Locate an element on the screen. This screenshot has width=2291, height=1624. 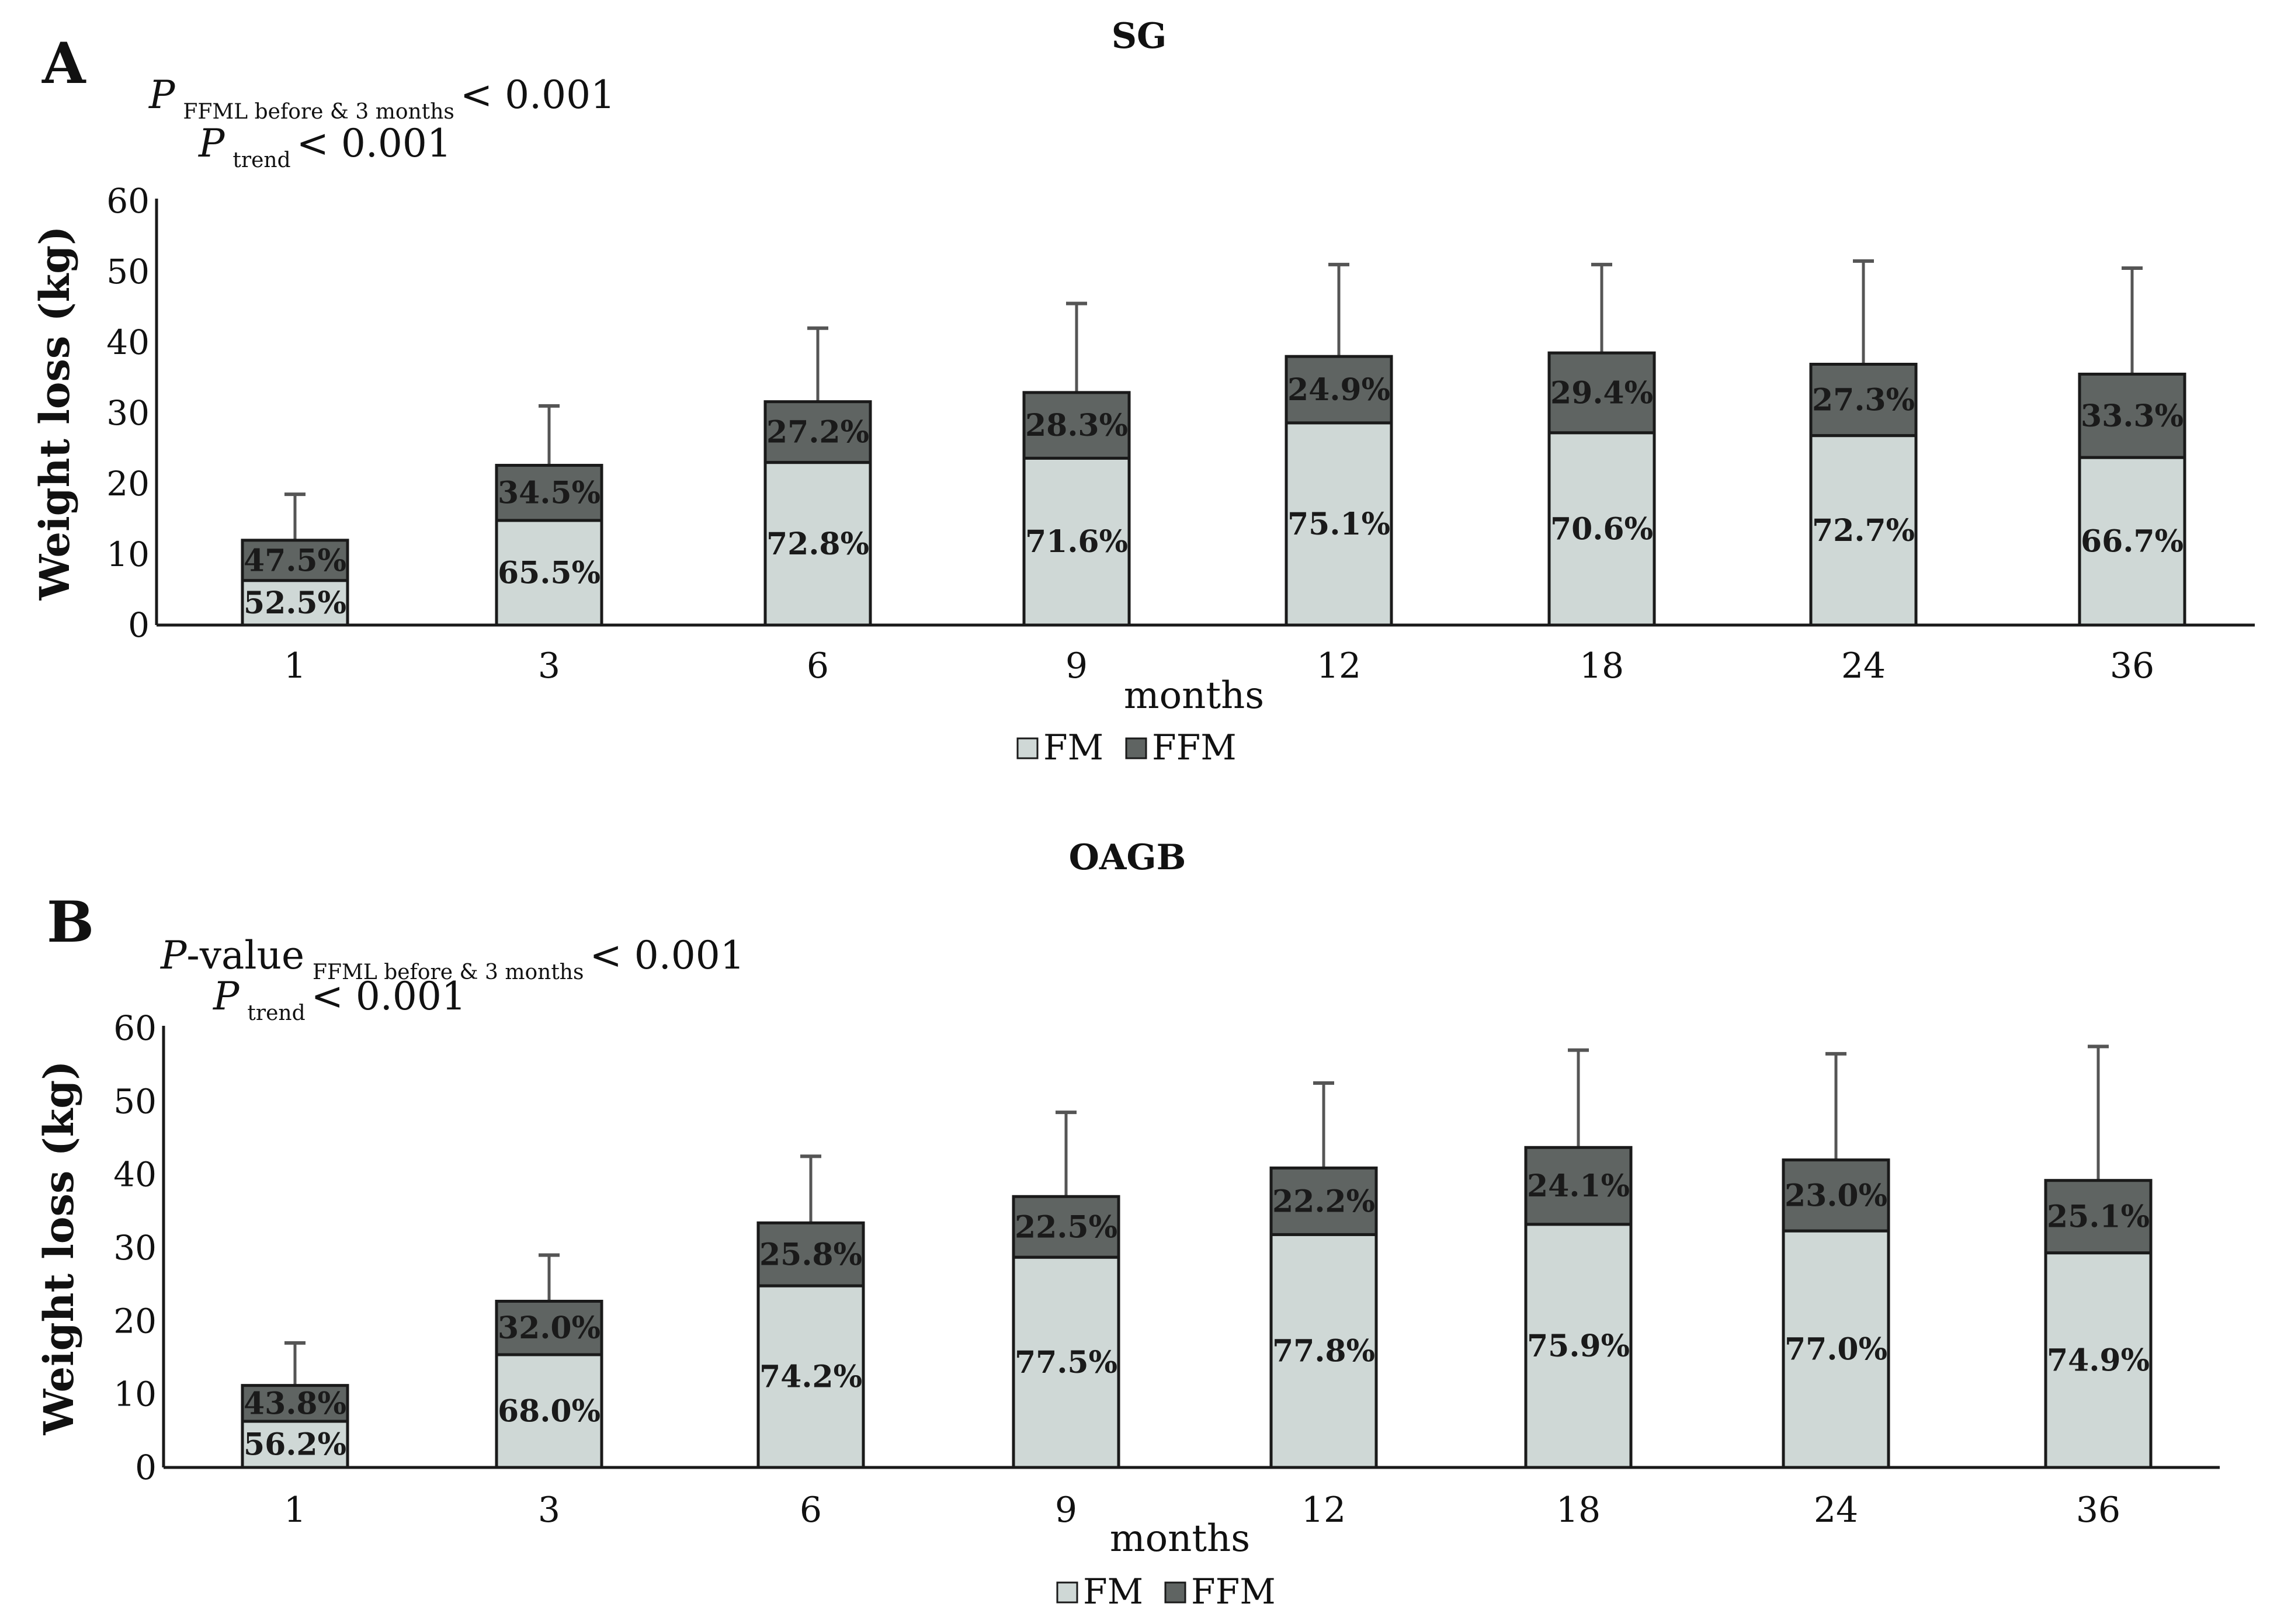
data-label-fm: 56.2% is located at coordinates (295, 1445).